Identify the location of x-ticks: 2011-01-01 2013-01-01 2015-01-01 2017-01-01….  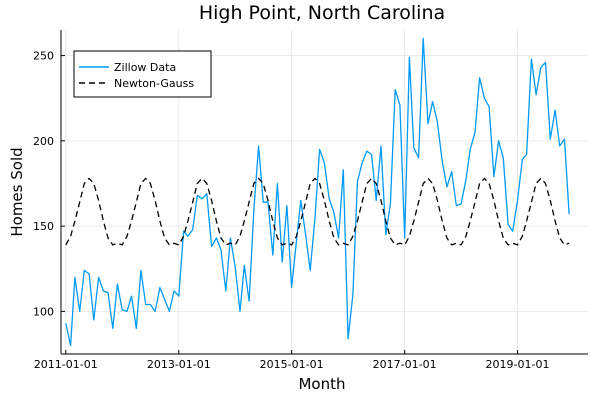
(292, 360).